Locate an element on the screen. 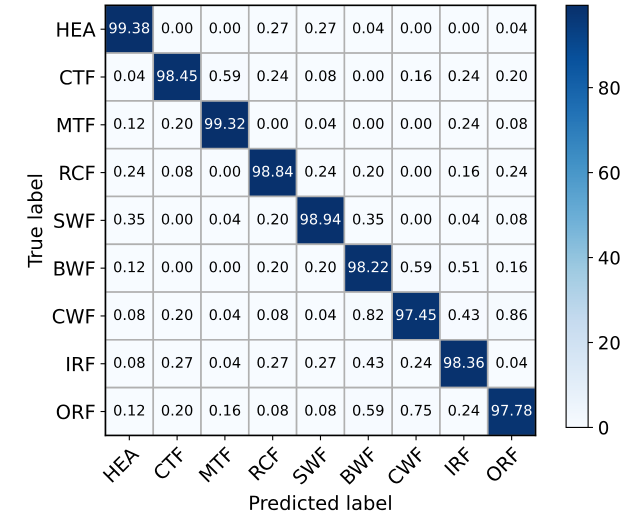  color-bar-label: 40 is located at coordinates (609, 258).